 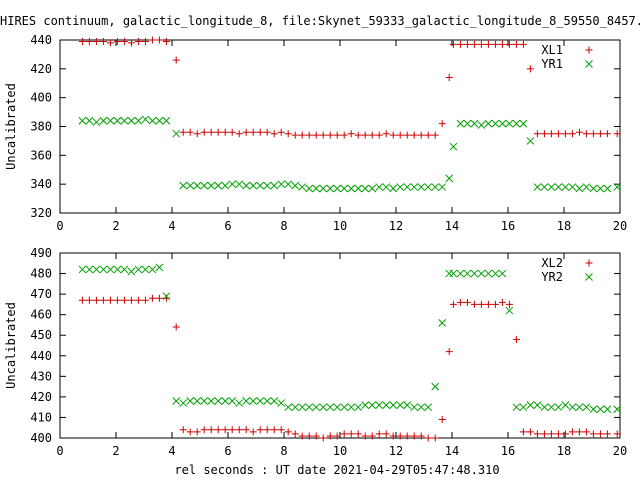 I want to click on x-tick-label: 10, so click(x=340, y=451).